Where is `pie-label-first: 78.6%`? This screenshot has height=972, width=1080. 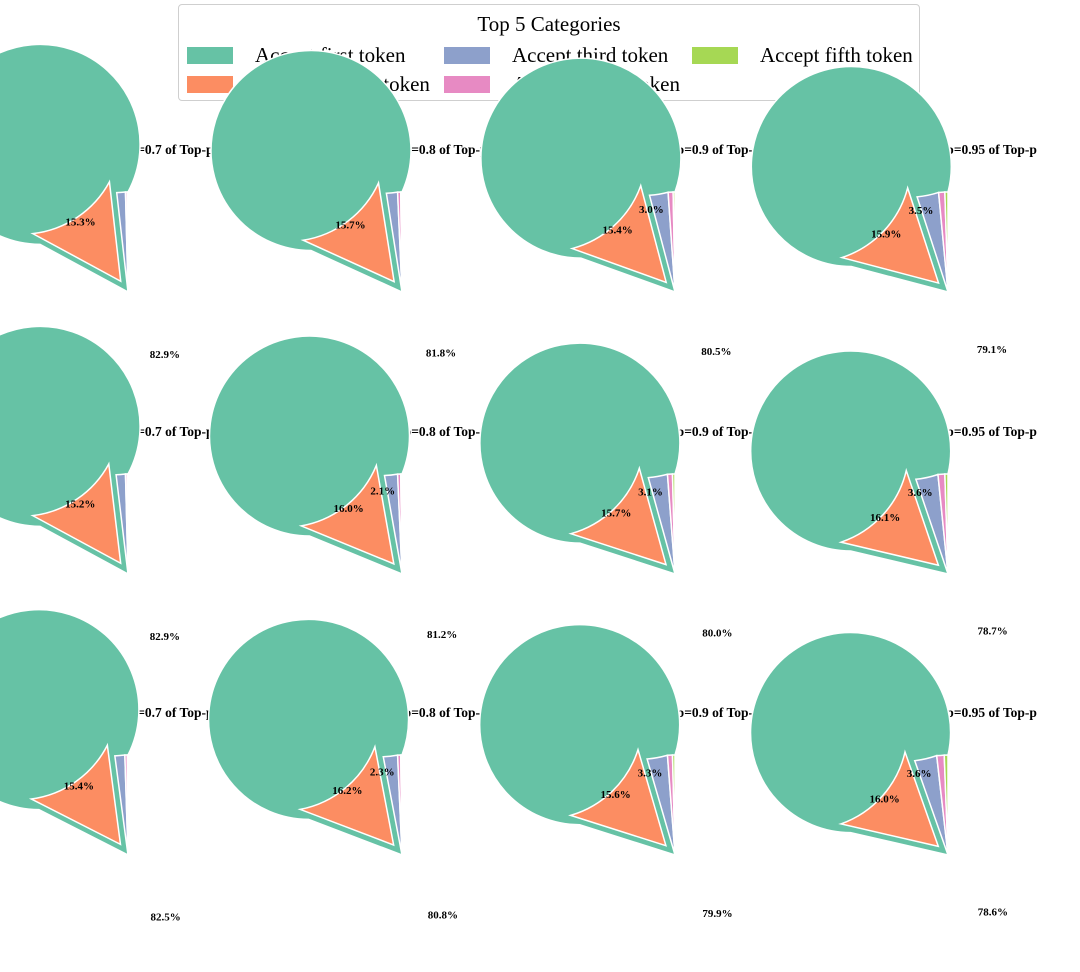 pie-label-first: 78.6% is located at coordinates (993, 912).